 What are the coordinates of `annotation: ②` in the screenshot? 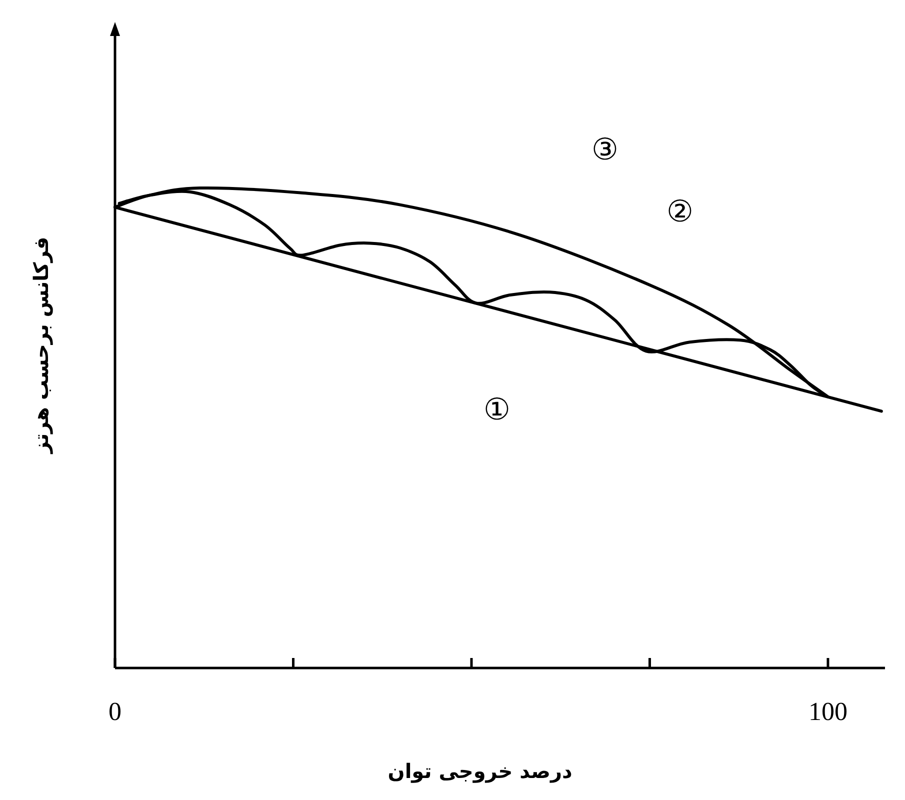 It's located at (680, 212).